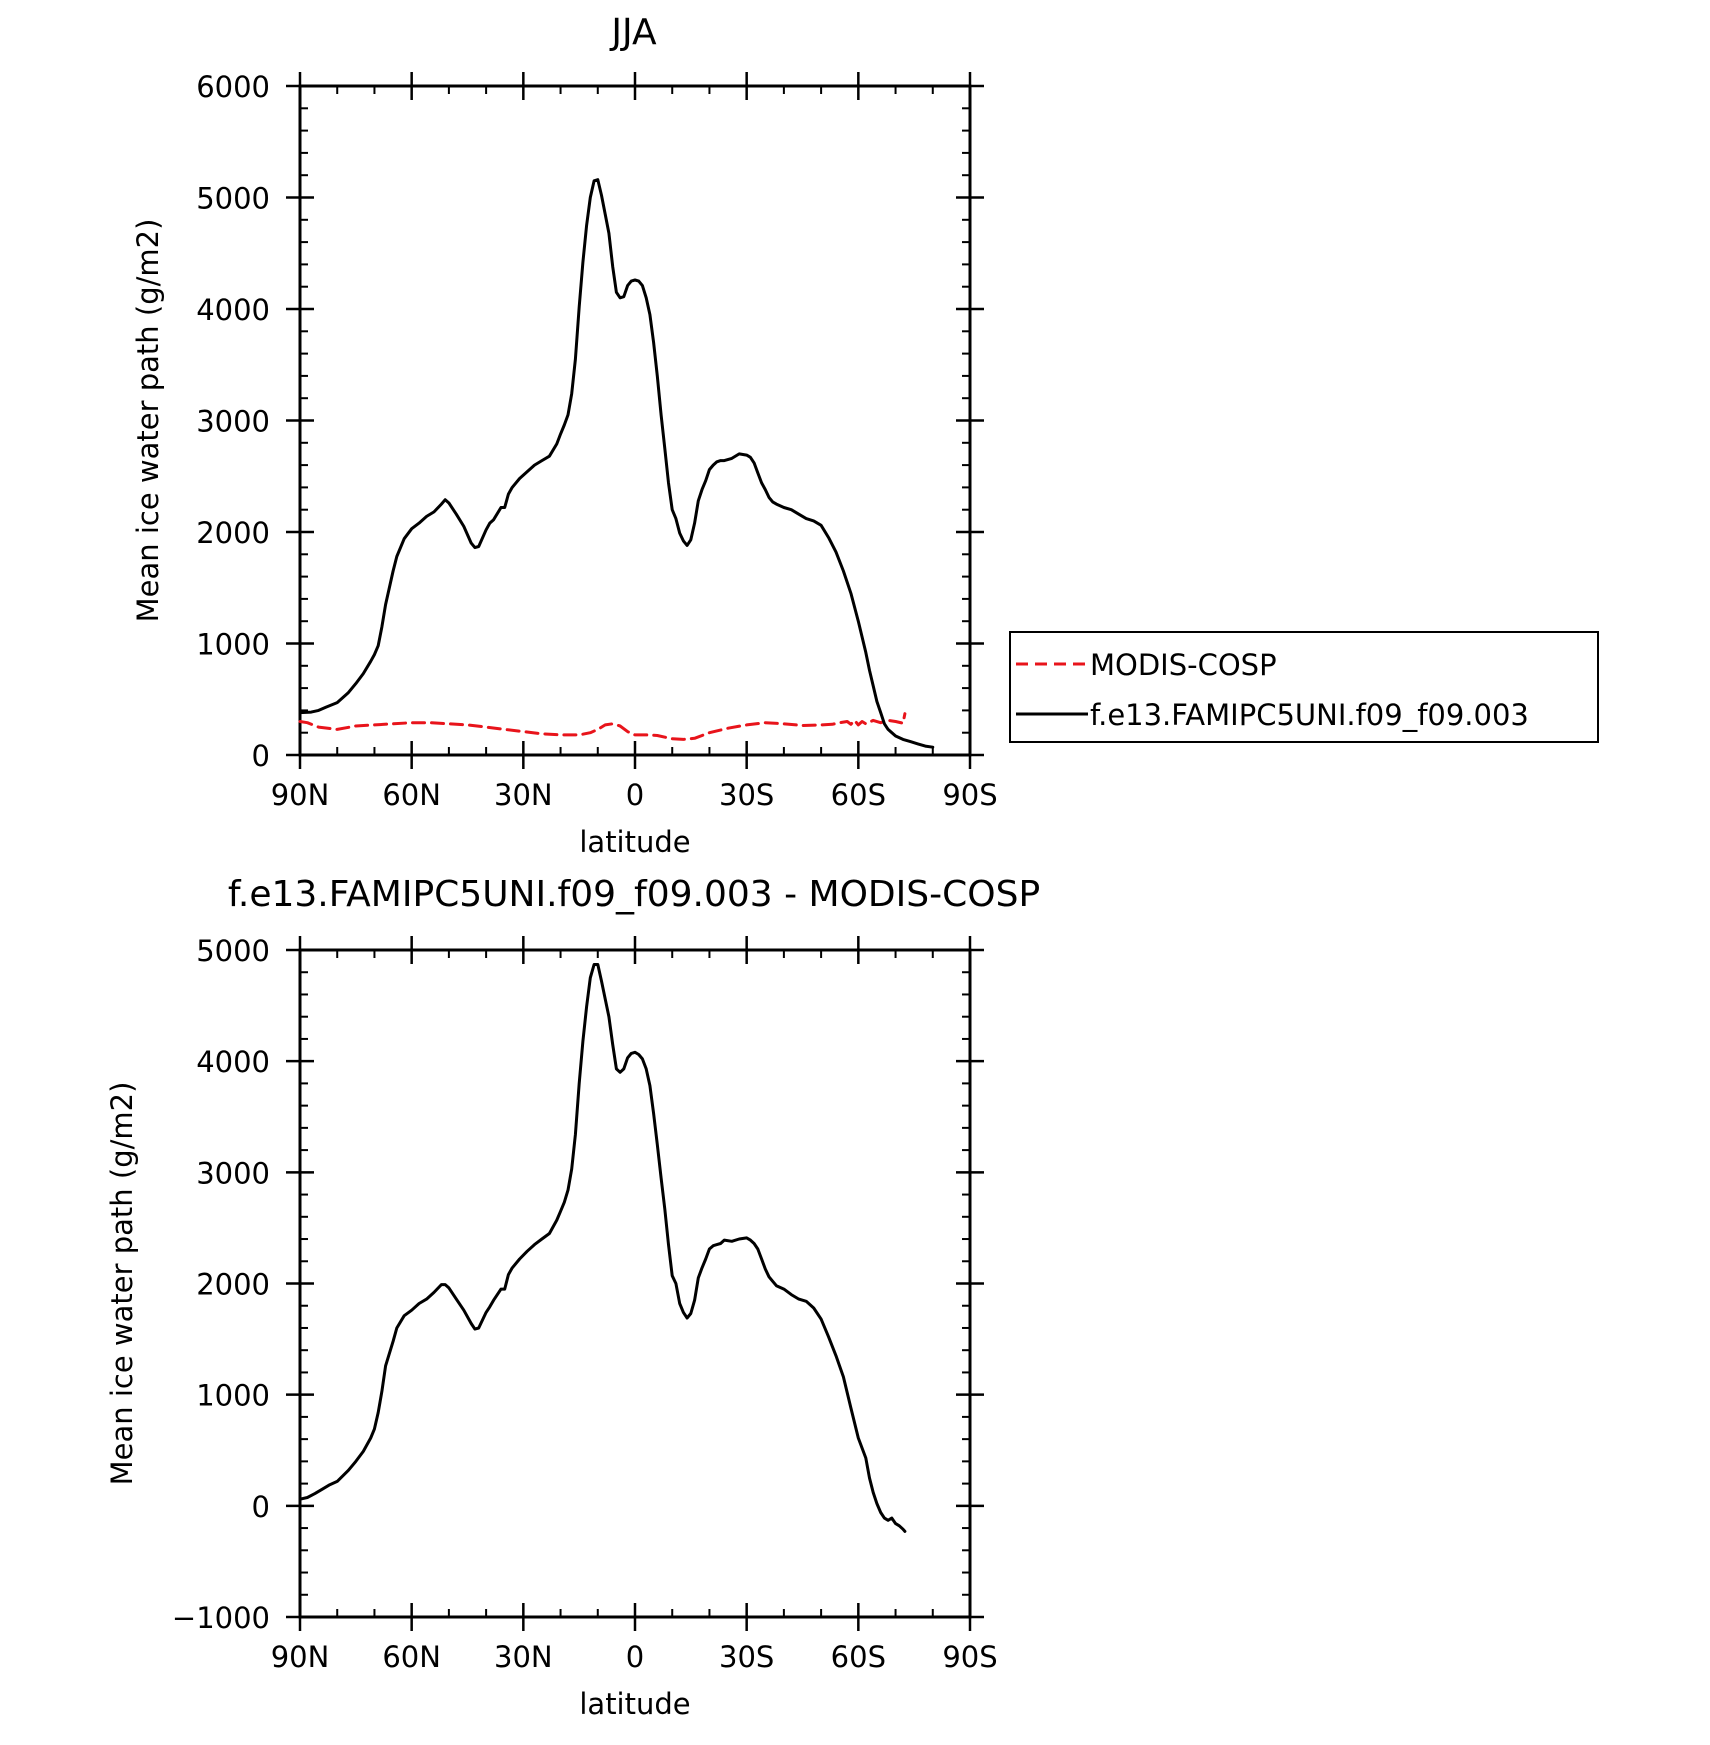  I want to click on chart-title: JJA, so click(633, 32).